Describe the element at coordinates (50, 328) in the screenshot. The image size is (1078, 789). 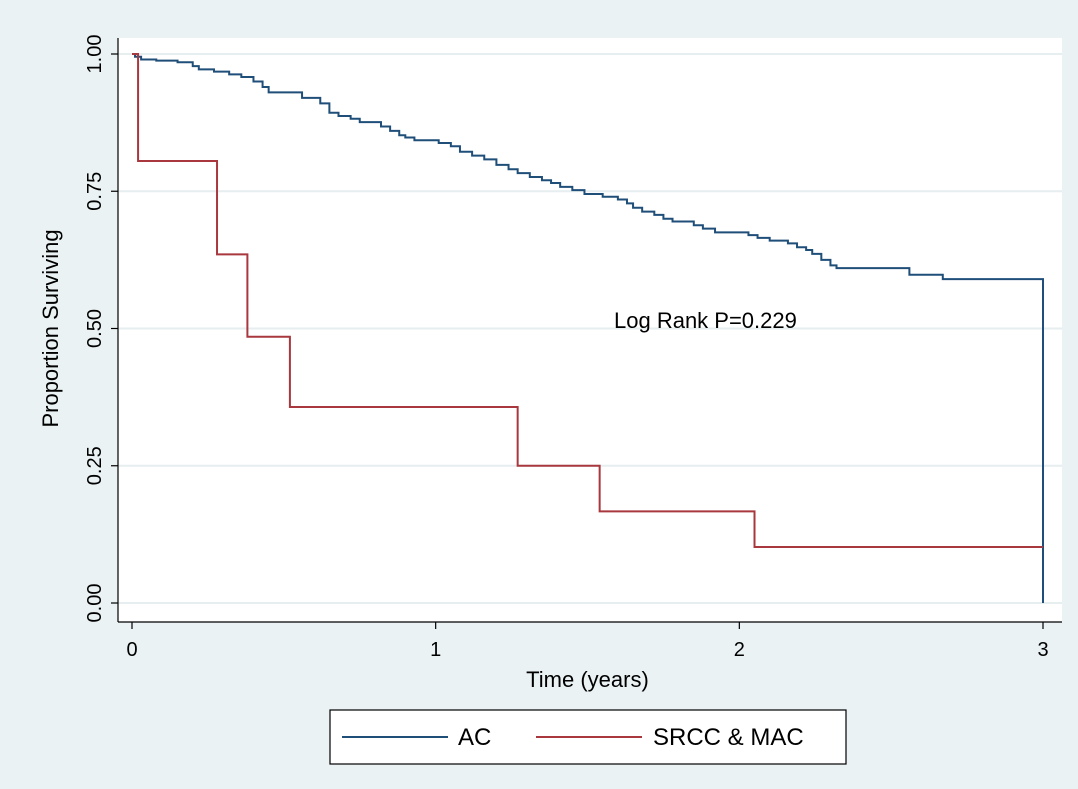
I see `y-axis-title: Proportion Surviving` at that location.